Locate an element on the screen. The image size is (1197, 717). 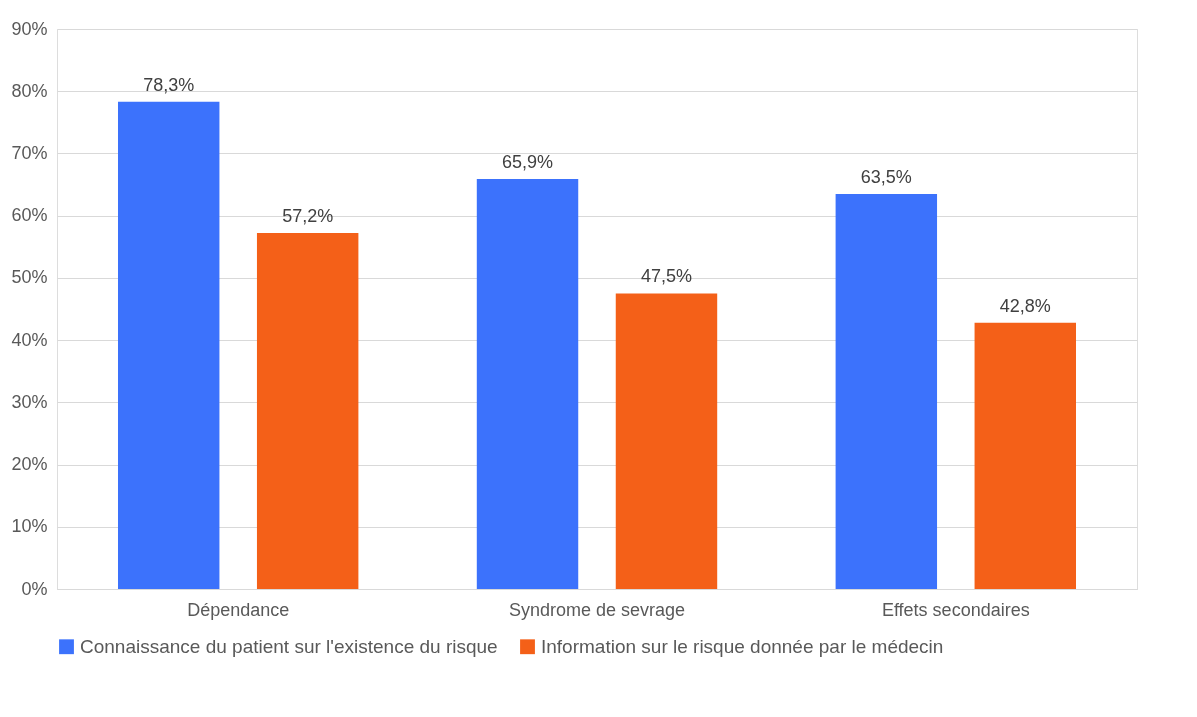
data-label: 42,8% is located at coordinates (1025, 305).